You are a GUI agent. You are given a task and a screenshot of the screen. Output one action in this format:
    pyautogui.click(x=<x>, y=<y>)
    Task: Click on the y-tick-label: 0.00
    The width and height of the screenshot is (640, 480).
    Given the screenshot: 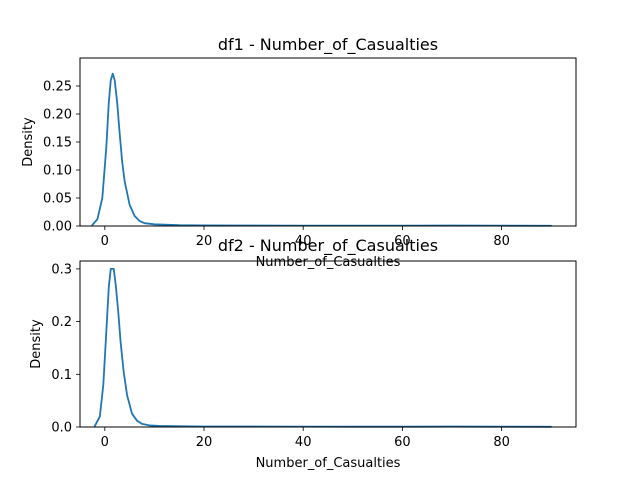 What is the action you would take?
    pyautogui.click(x=57, y=227)
    